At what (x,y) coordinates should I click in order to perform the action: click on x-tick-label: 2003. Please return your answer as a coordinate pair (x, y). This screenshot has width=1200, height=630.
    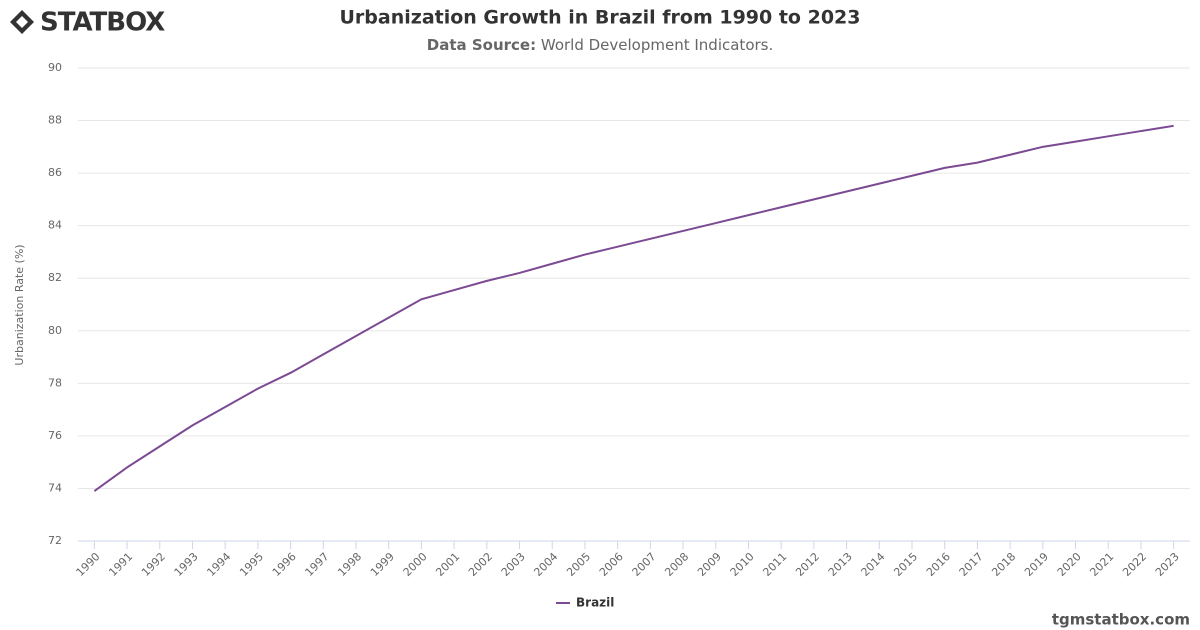
    Looking at the image, I should click on (513, 564).